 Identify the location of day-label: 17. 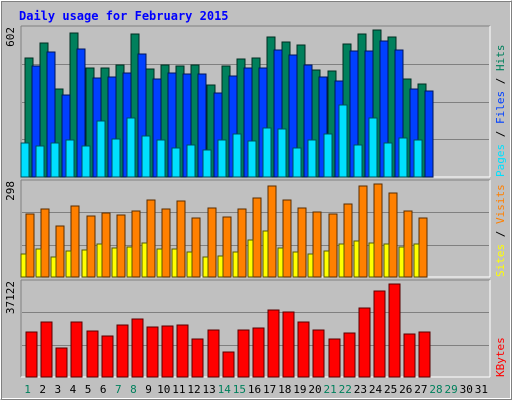
(269, 389).